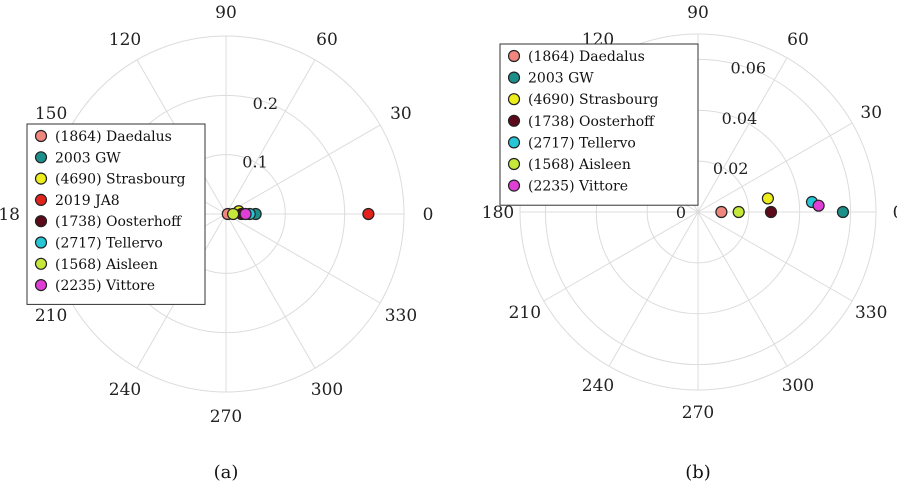 The image size is (897, 492). Describe the element at coordinates (698, 472) in the screenshot. I see `panel-caption: (b)` at that location.